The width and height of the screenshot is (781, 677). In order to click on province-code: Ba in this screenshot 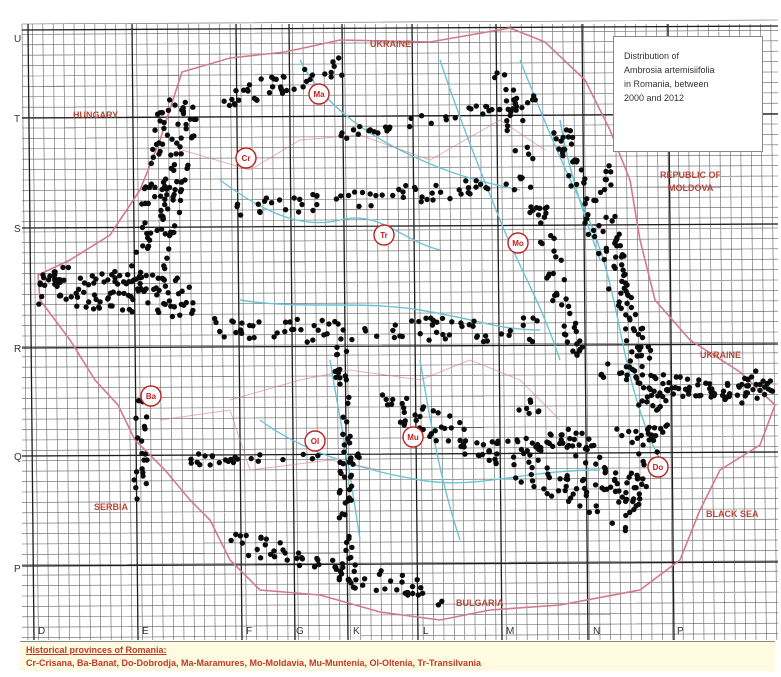, I will do `click(151, 396)`.